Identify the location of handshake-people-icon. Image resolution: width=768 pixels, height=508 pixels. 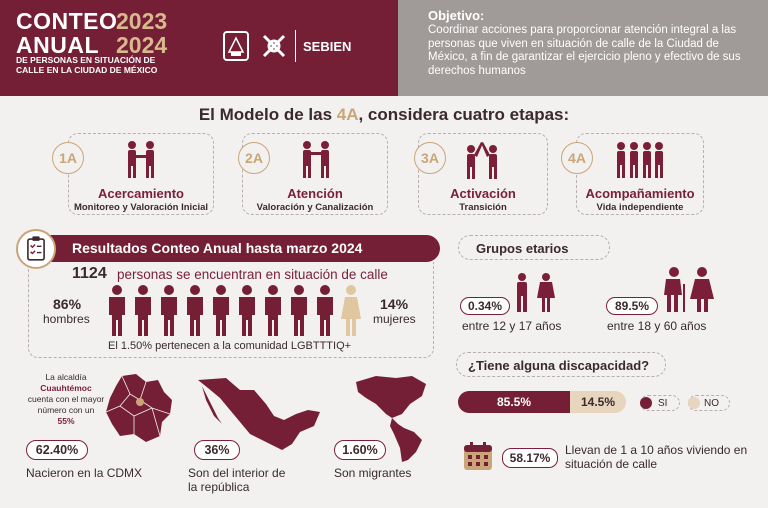
(141, 159).